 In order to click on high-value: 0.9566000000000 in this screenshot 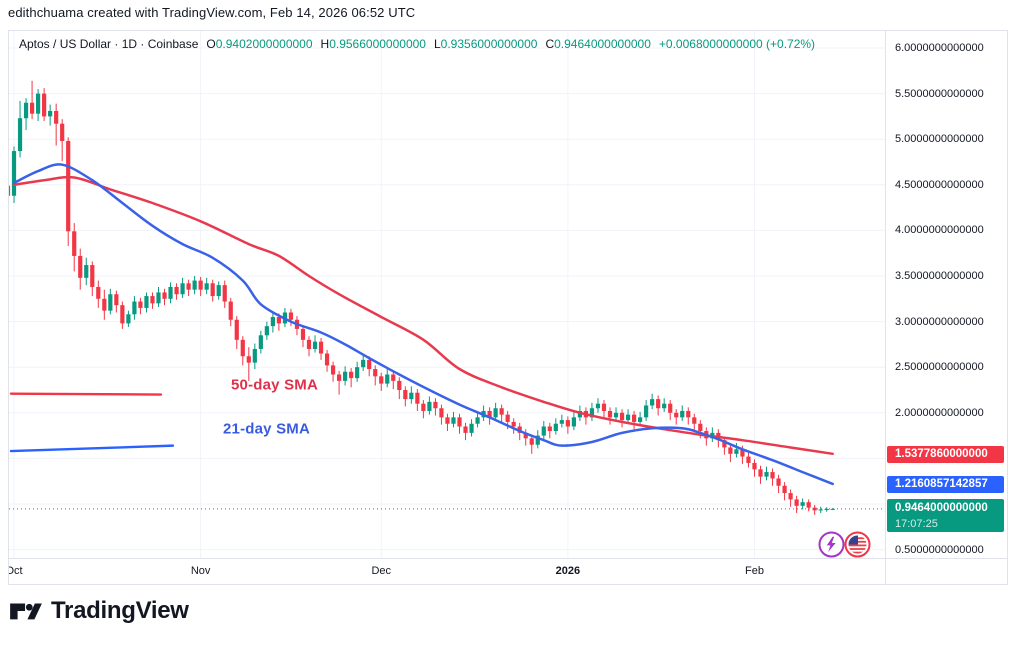, I will do `click(377, 44)`.